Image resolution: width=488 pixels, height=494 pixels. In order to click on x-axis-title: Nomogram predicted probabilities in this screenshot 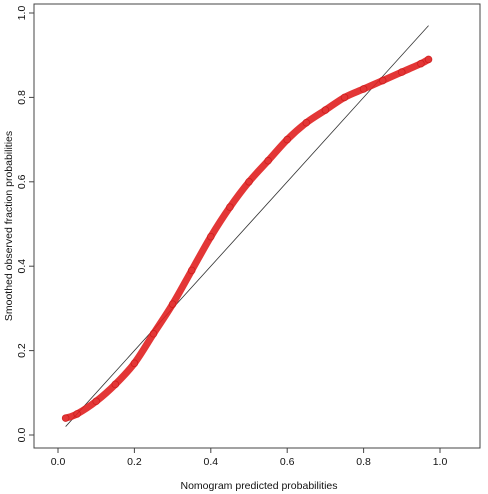, I will do `click(259, 486)`.